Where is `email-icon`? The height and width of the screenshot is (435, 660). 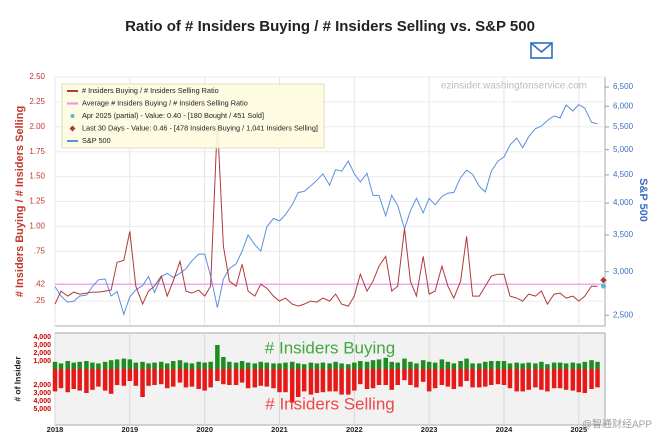
email-icon is located at coordinates (541, 50).